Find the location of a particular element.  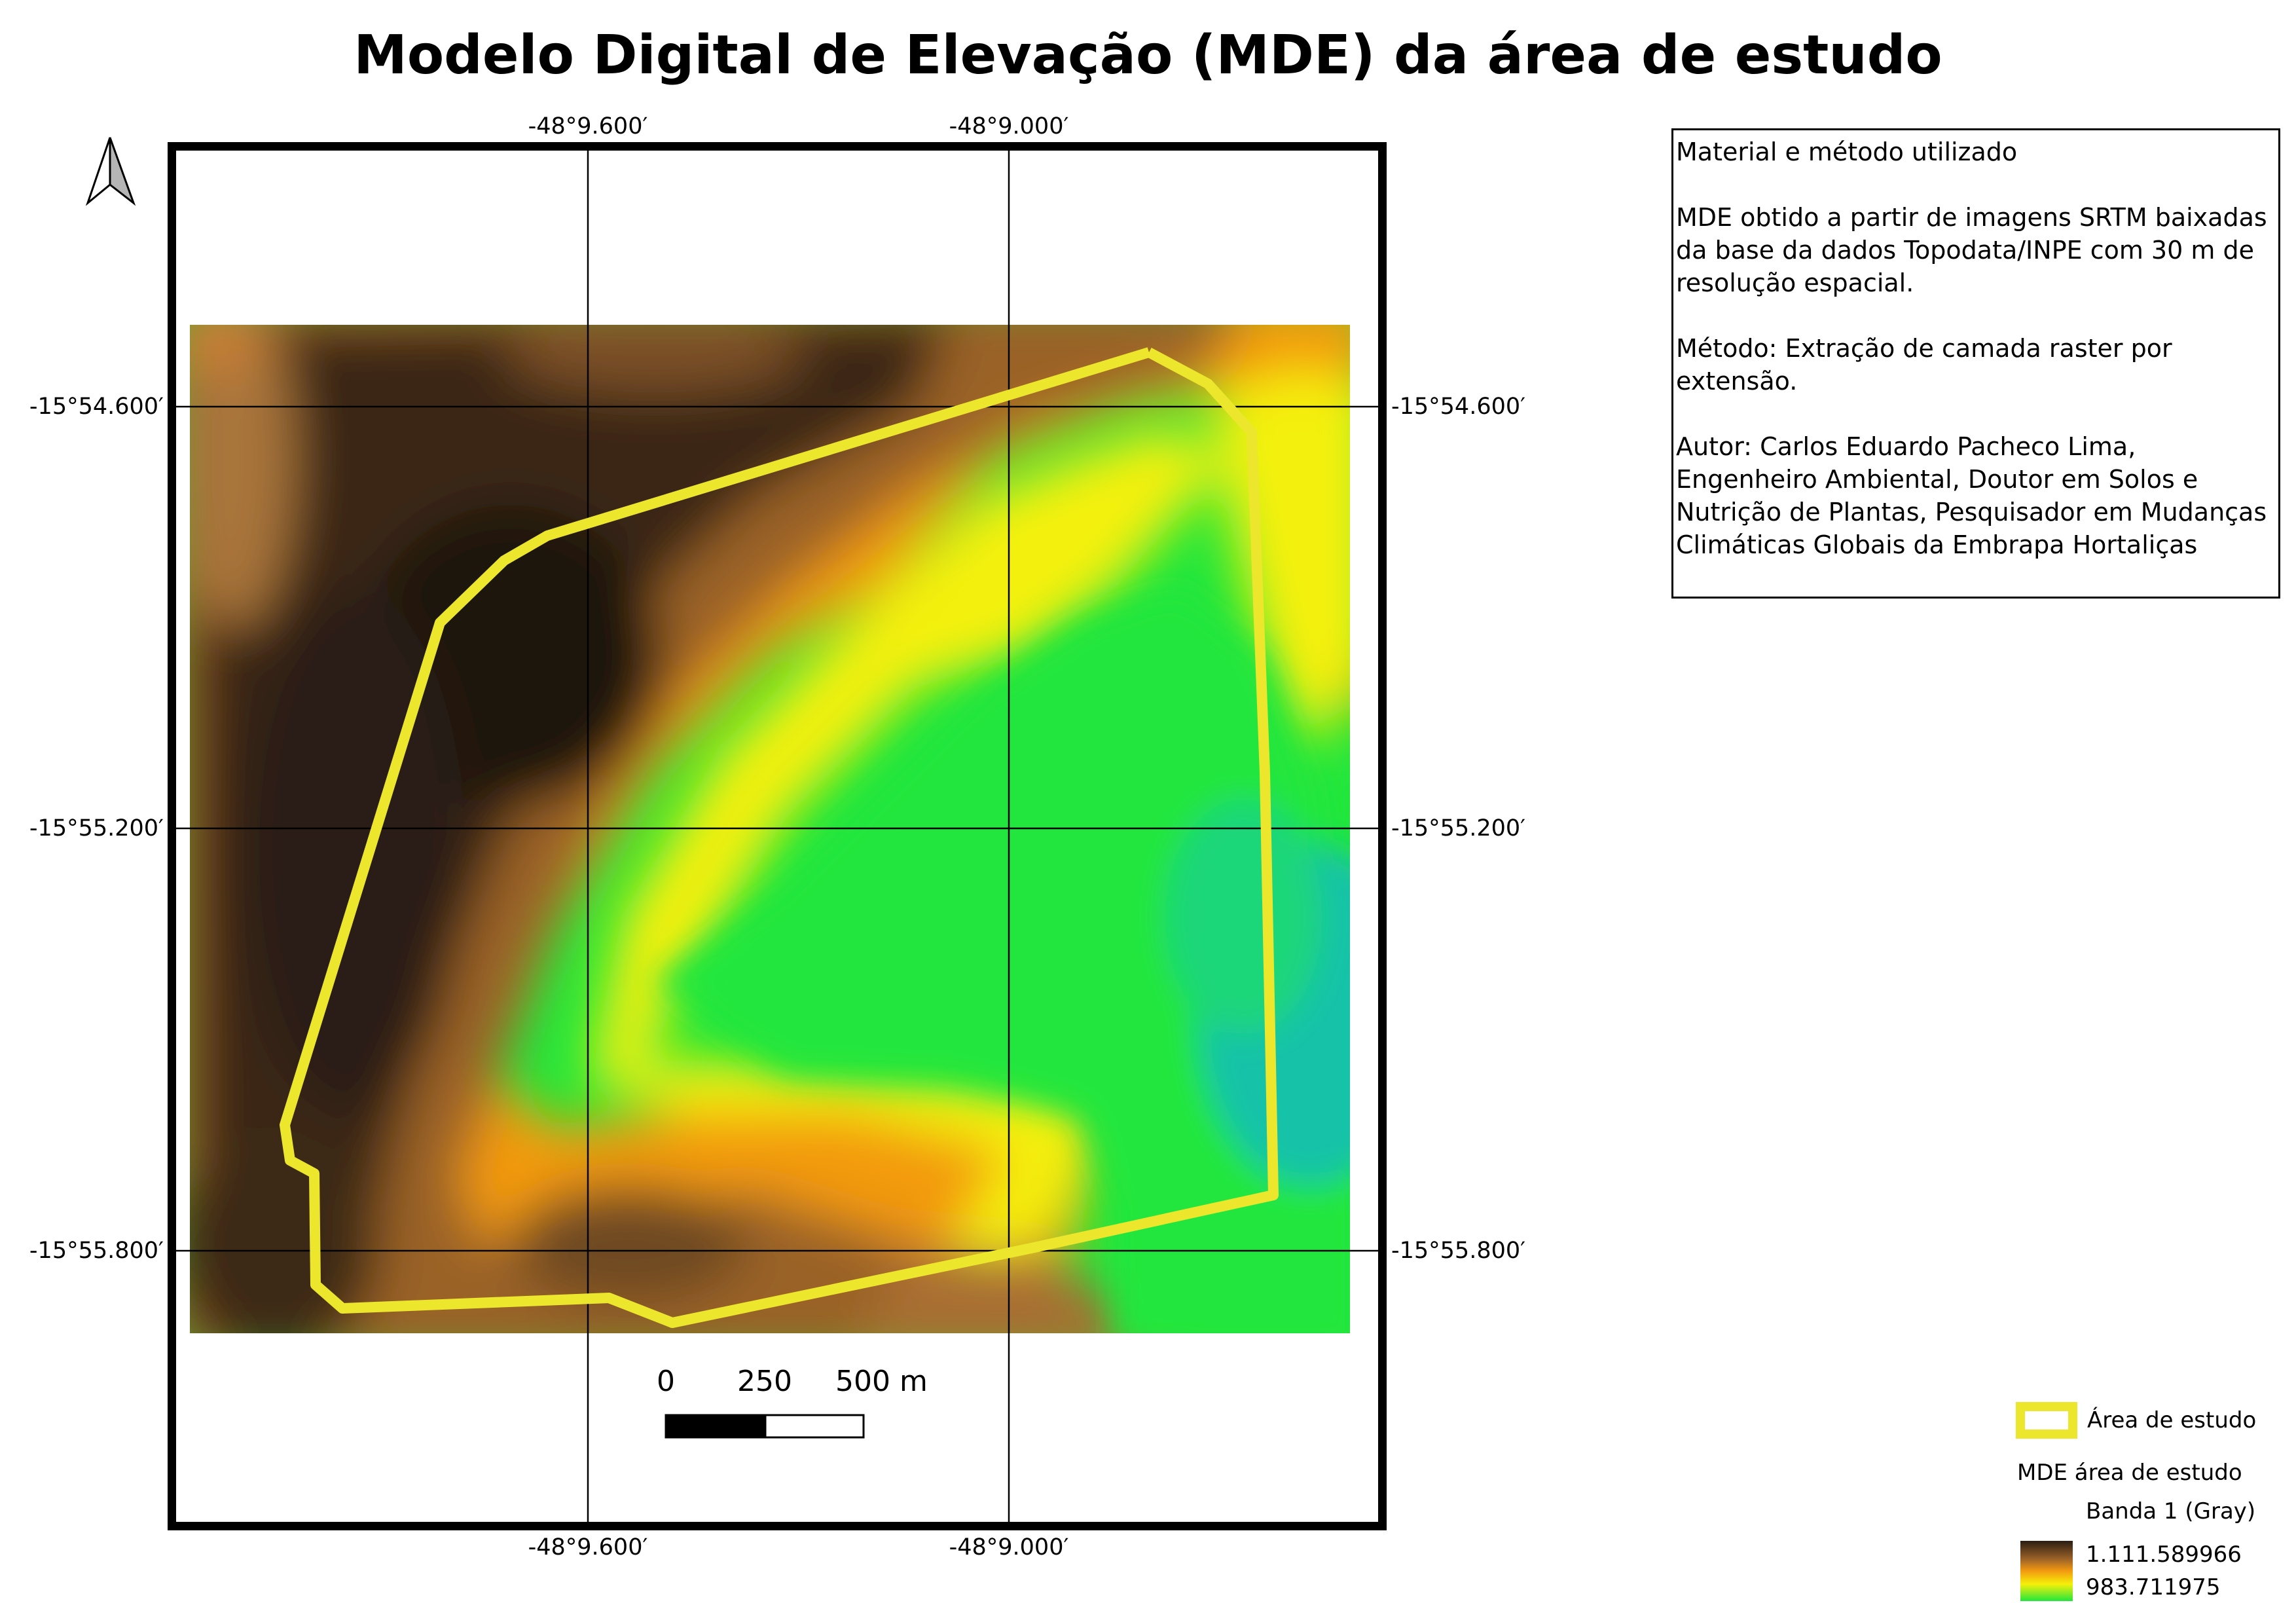

legend-dem-title: MDE área de estudo is located at coordinates (2129, 1473).